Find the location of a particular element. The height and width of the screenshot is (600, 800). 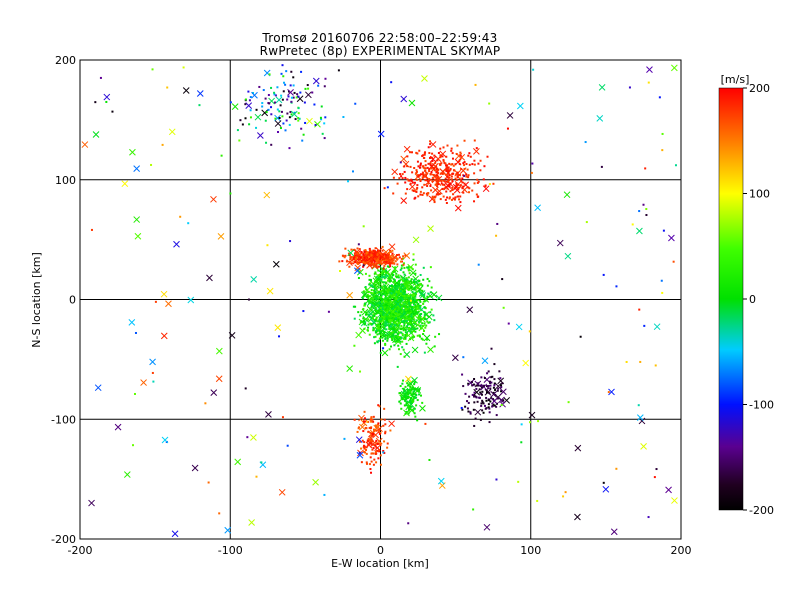

colorbar-label: [m/s] is located at coordinates (735, 79).